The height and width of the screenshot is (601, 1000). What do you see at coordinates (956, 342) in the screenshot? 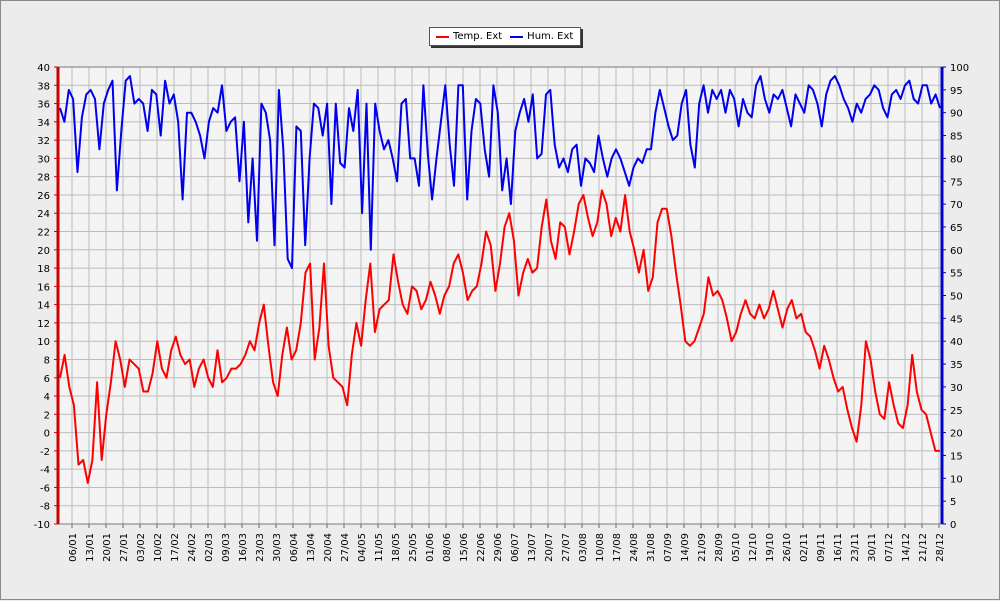
I see `y-right-tick-label: 40` at bounding box center [956, 342].